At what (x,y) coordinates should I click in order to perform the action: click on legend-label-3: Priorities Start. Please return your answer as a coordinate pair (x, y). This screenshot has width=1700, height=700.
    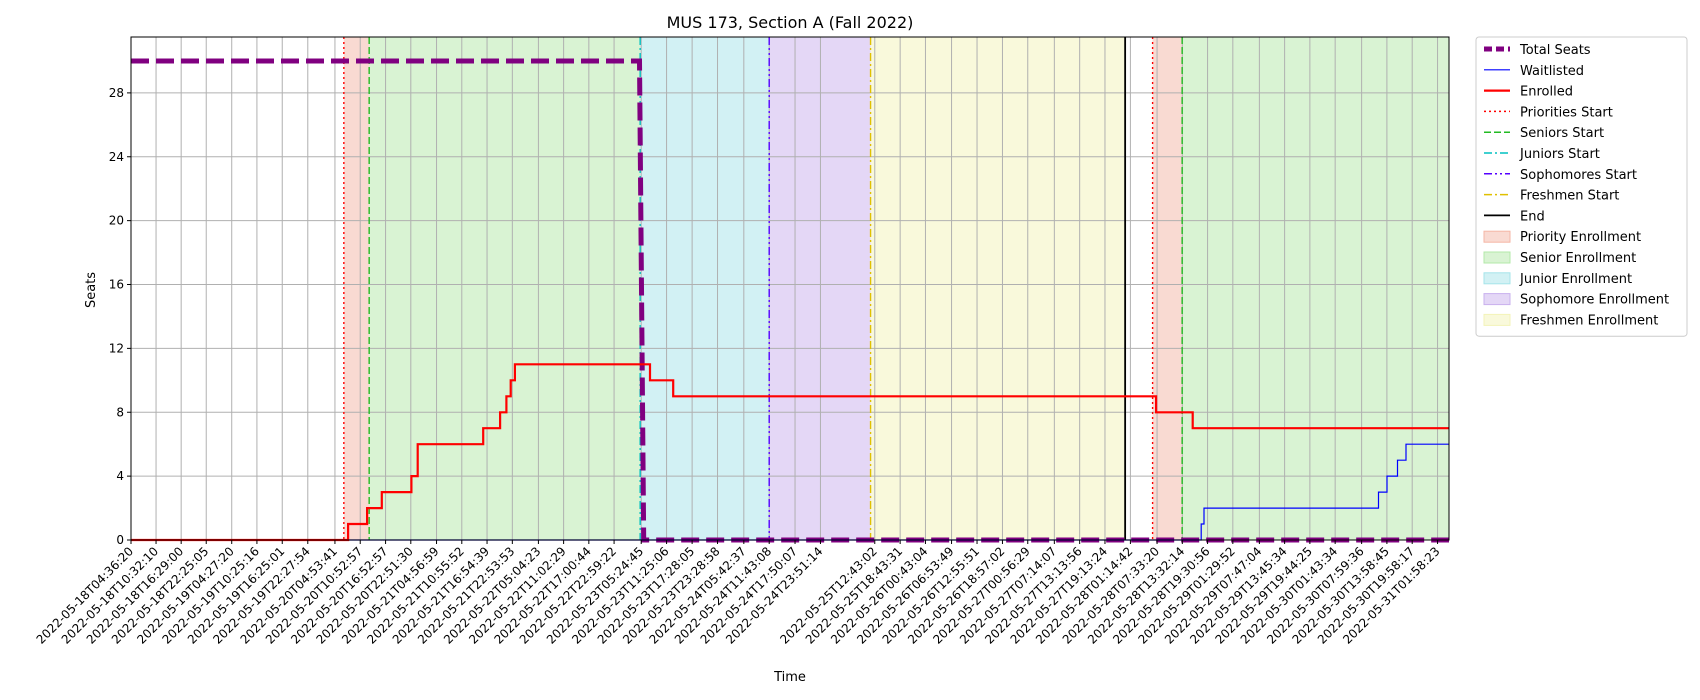
    Looking at the image, I should click on (1566, 112).